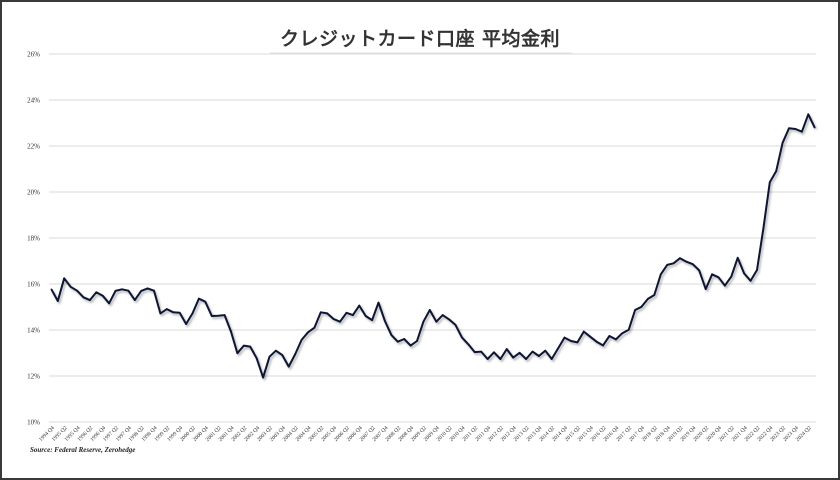 This screenshot has width=840, height=480. I want to click on y-tick-label: 20%, so click(33, 193).